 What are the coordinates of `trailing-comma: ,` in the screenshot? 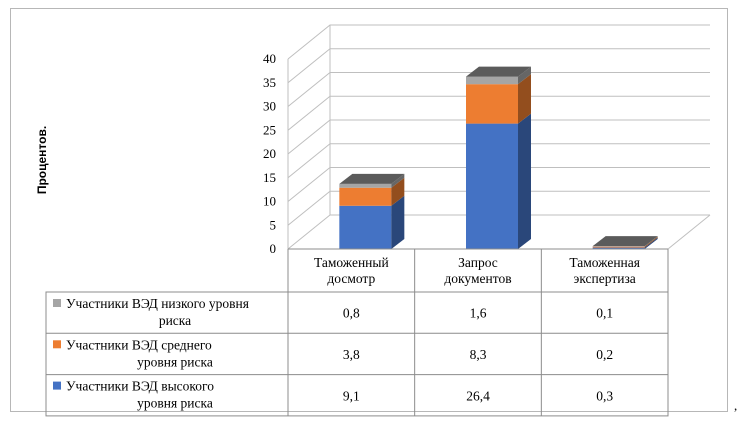 It's located at (736, 405).